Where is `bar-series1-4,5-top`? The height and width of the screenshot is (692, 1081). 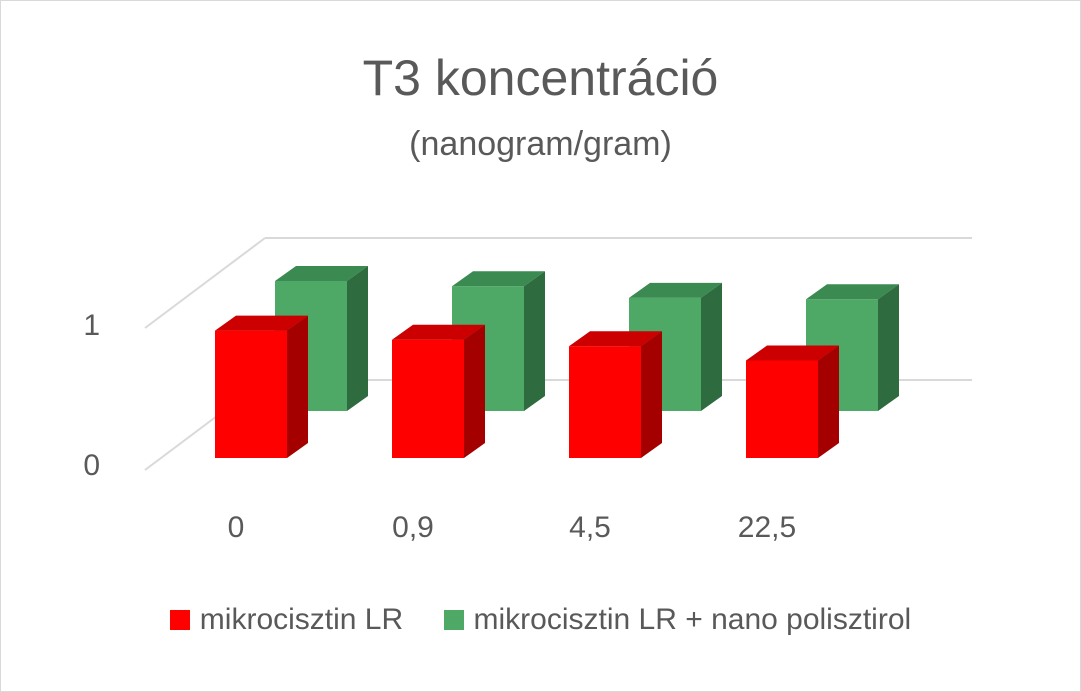 bar-series1-4,5-top is located at coordinates (615, 339).